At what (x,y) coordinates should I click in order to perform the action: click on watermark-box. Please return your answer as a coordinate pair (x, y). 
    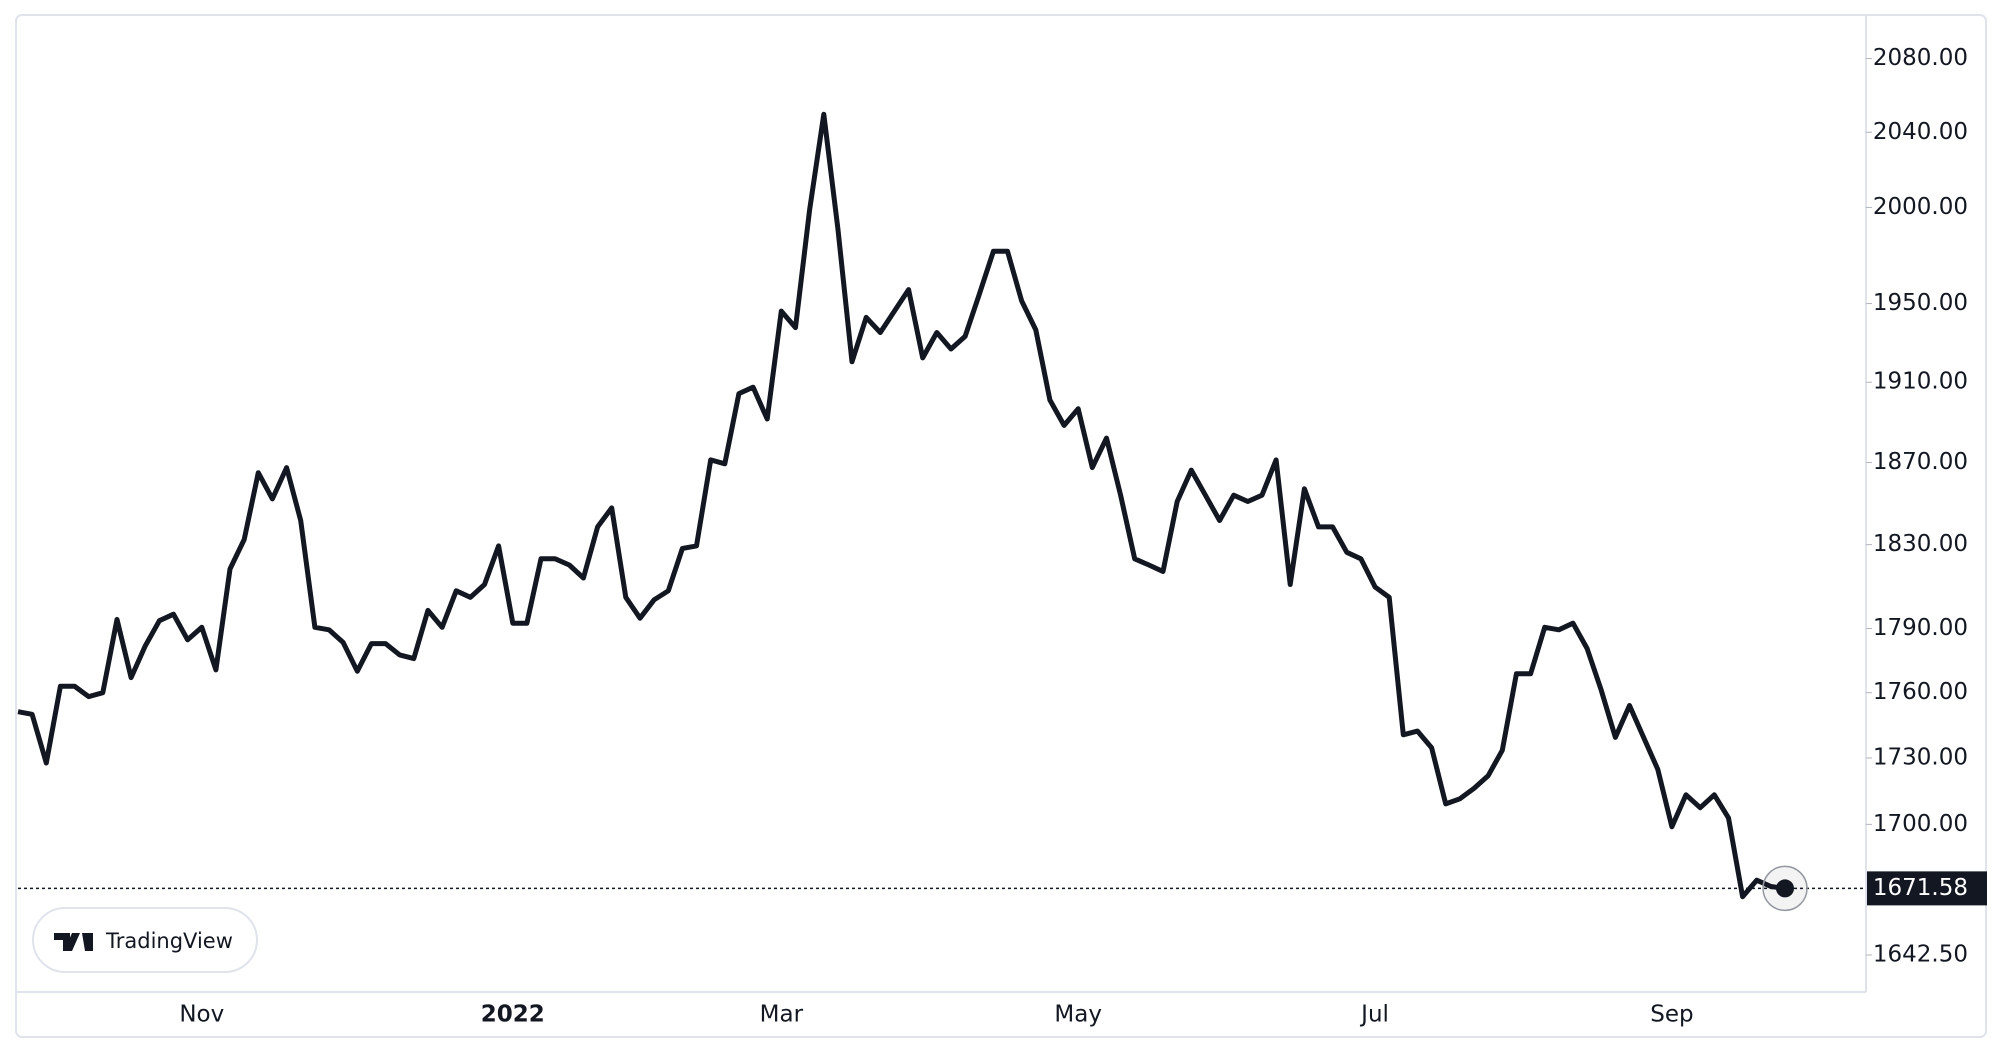
    Looking at the image, I should click on (145, 940).